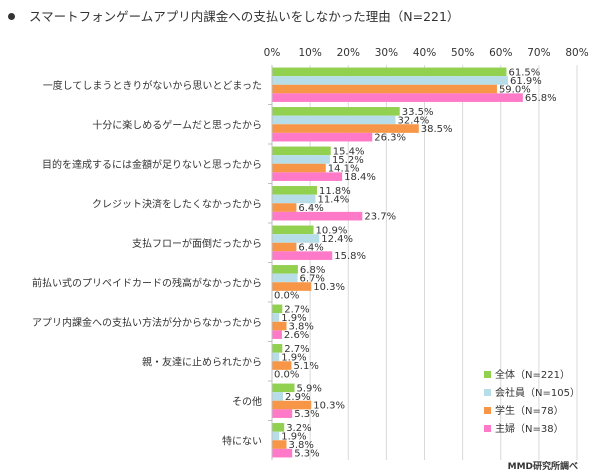 The width and height of the screenshot is (600, 475). I want to click on category-label: 特にない, so click(242, 441).